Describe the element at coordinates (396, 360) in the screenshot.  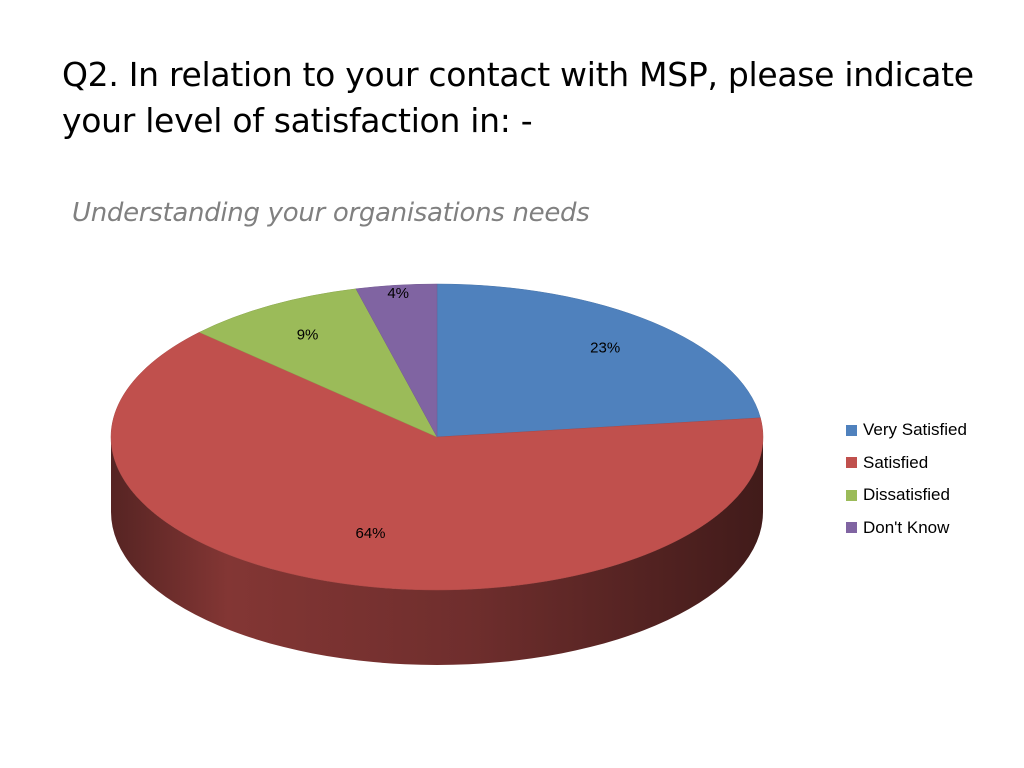
I see `pie-slice-don-t-know` at that location.